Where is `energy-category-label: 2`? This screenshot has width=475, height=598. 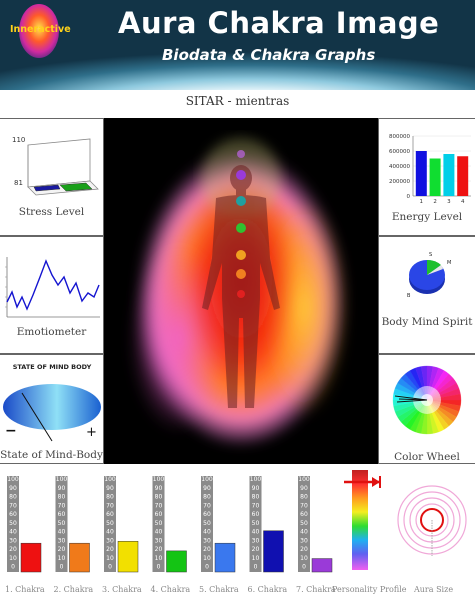 energy-category-label: 2 is located at coordinates (435, 202).